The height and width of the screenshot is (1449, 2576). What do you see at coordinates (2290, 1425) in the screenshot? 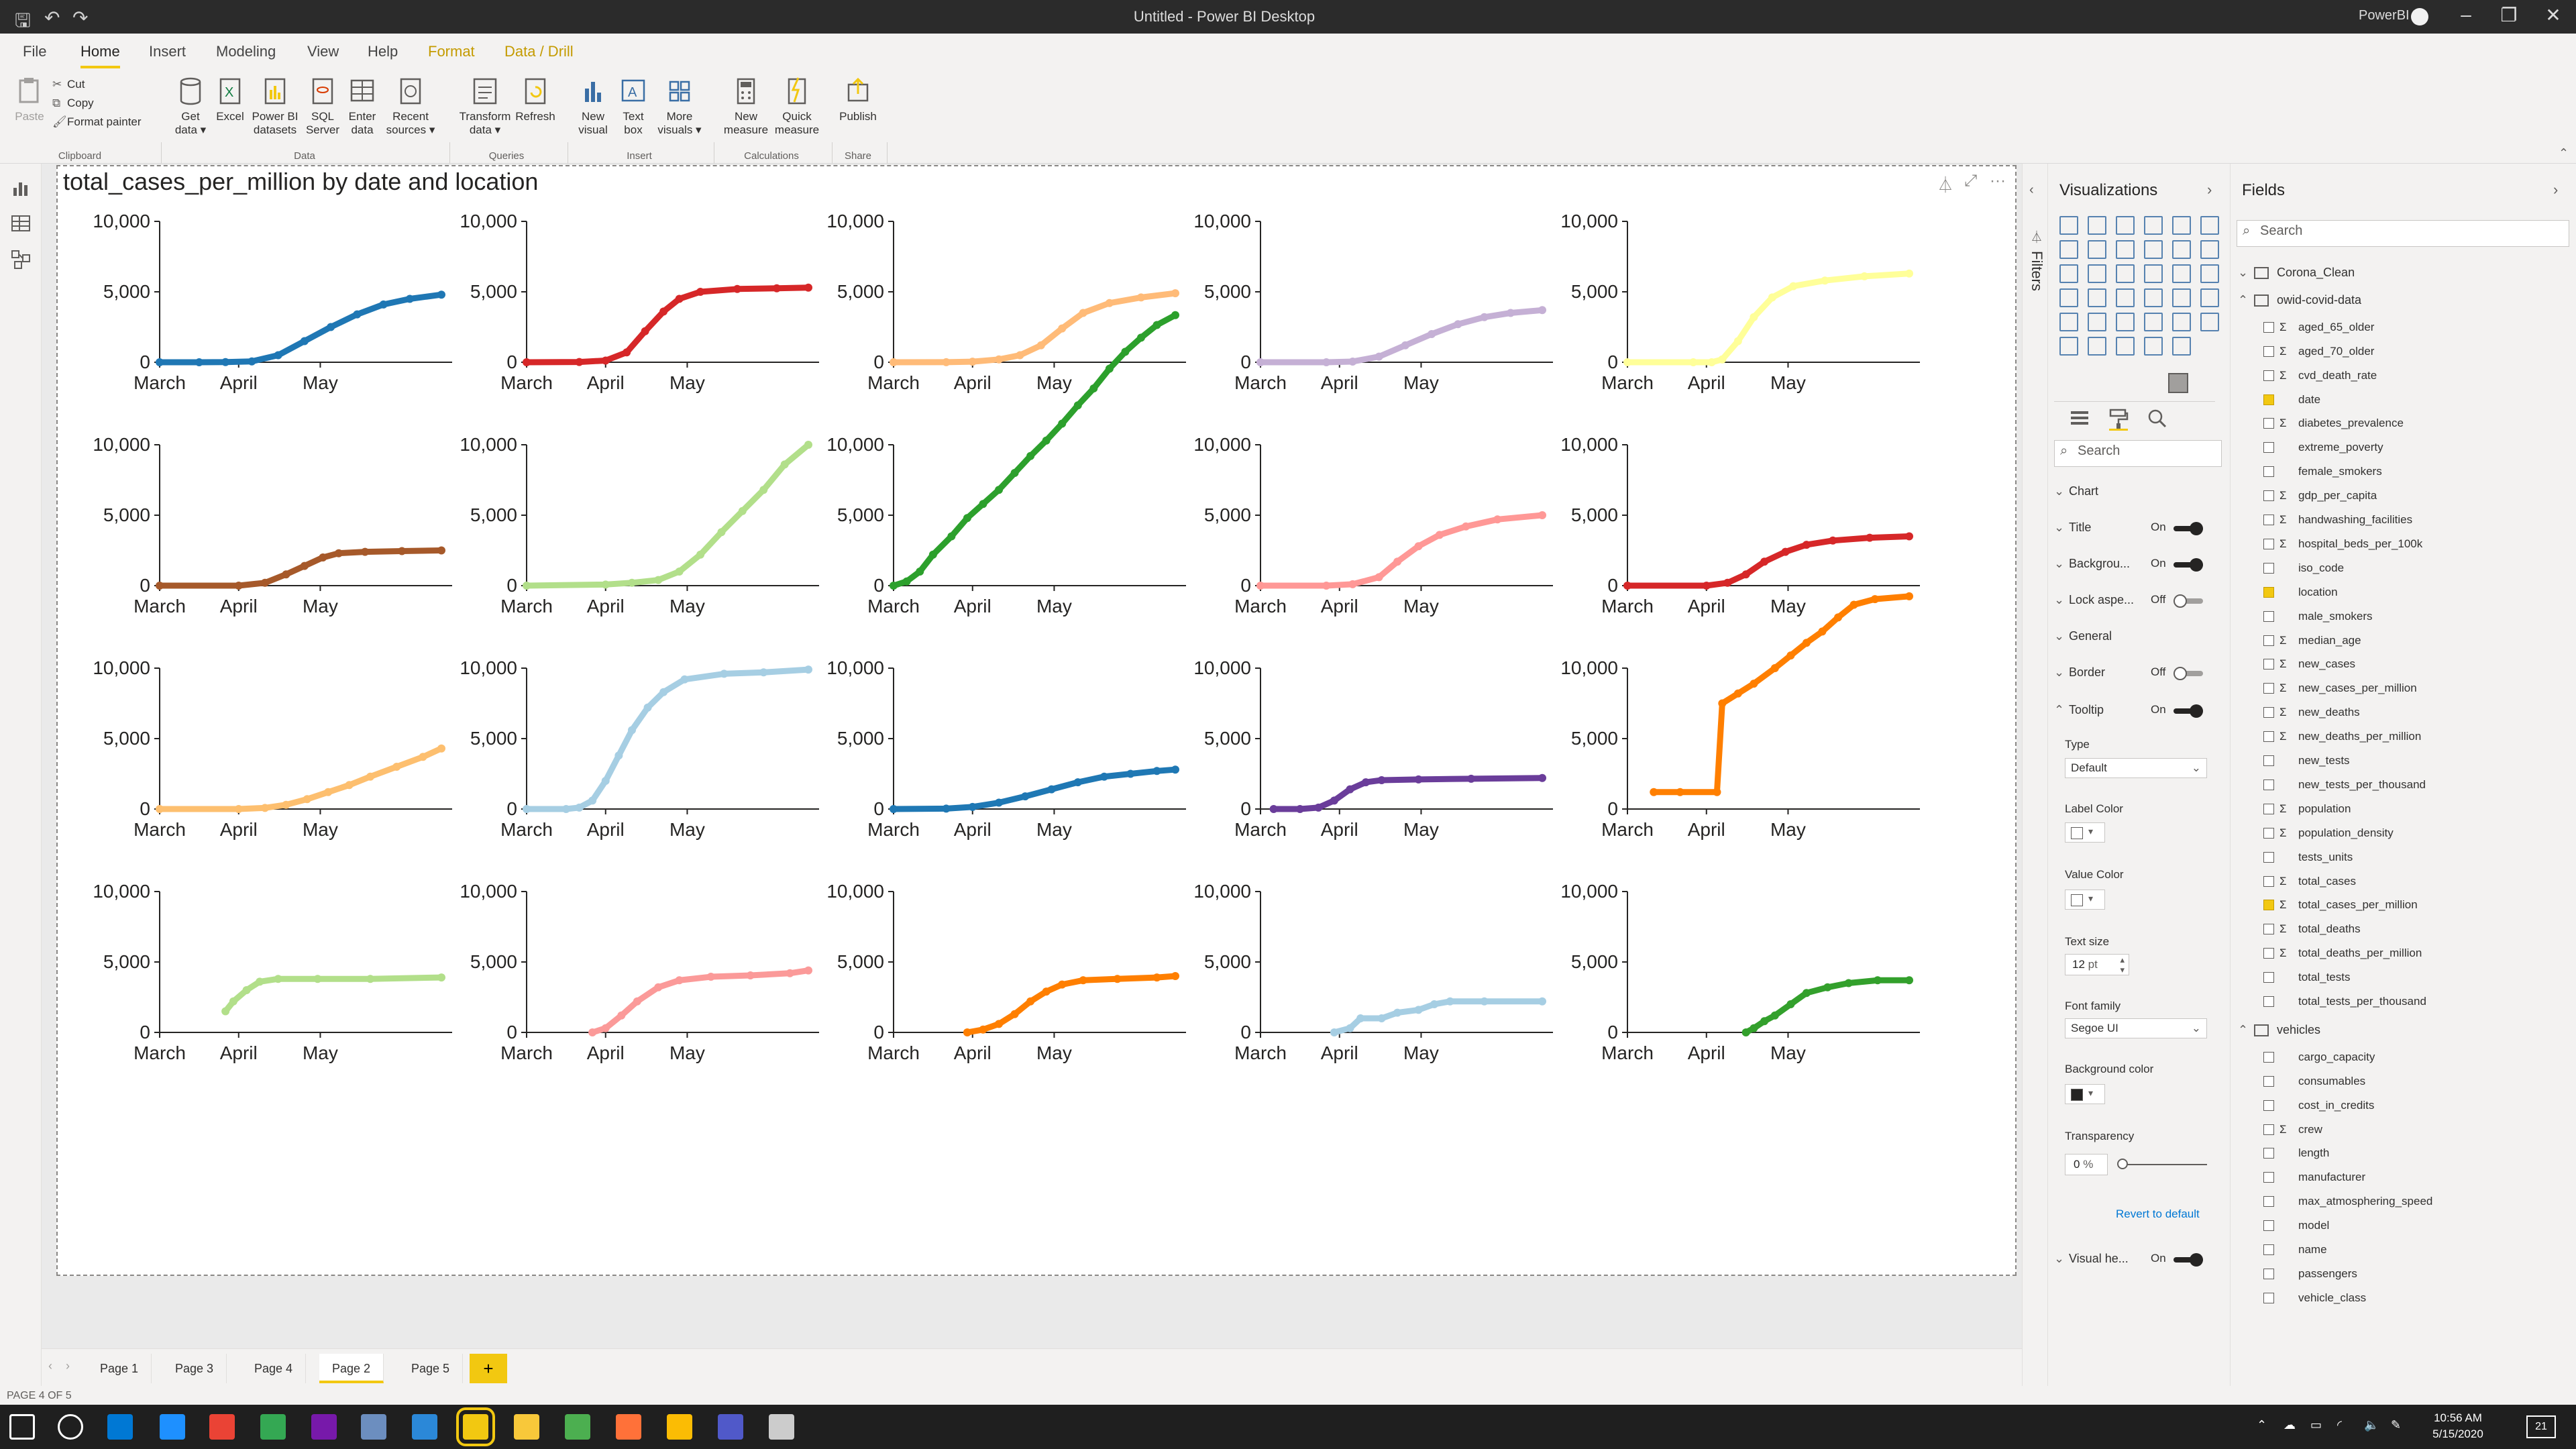
I see `onedrive-icon: ☁` at bounding box center [2290, 1425].